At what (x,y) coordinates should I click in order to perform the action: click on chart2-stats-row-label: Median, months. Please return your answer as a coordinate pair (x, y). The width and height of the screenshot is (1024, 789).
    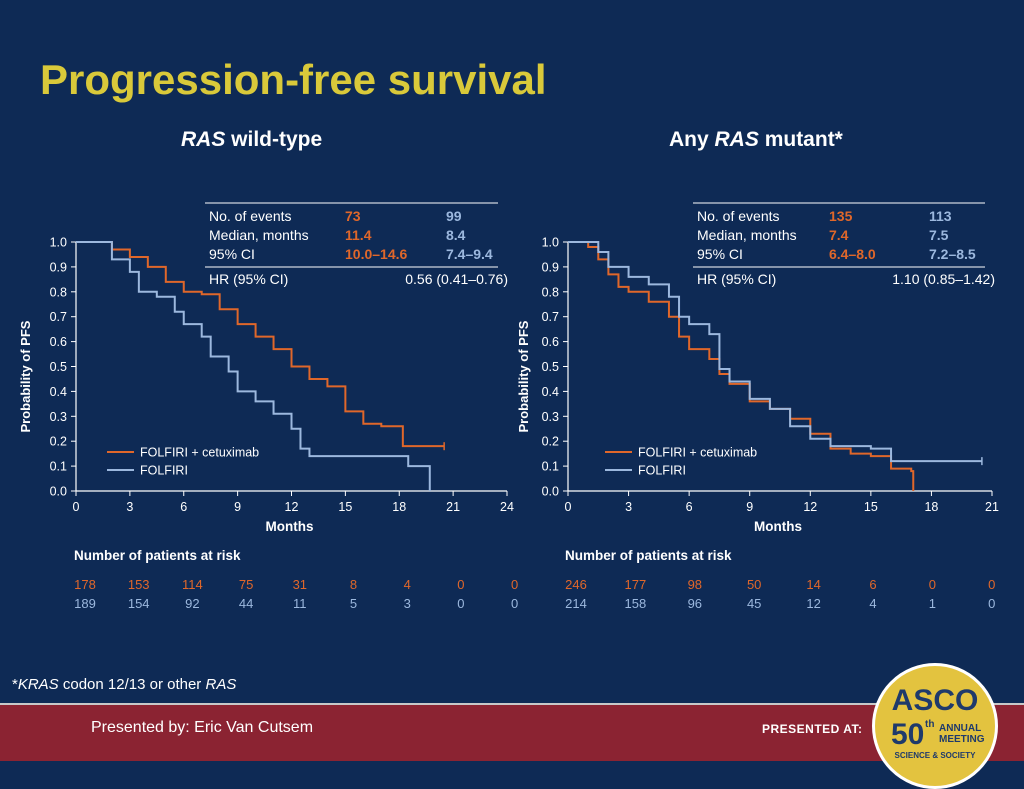
    Looking at the image, I should click on (747, 235).